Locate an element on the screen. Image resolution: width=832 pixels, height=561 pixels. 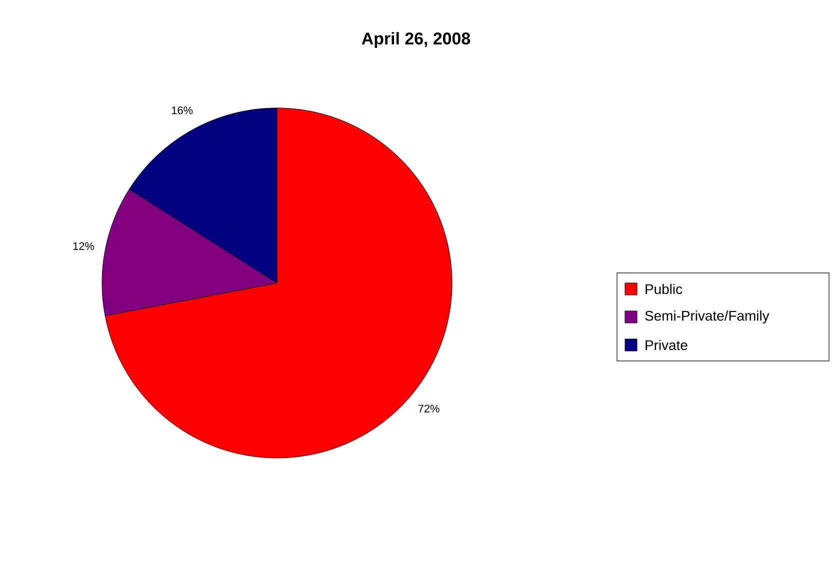
chart-title: April 26, 2008 is located at coordinates (416, 40).